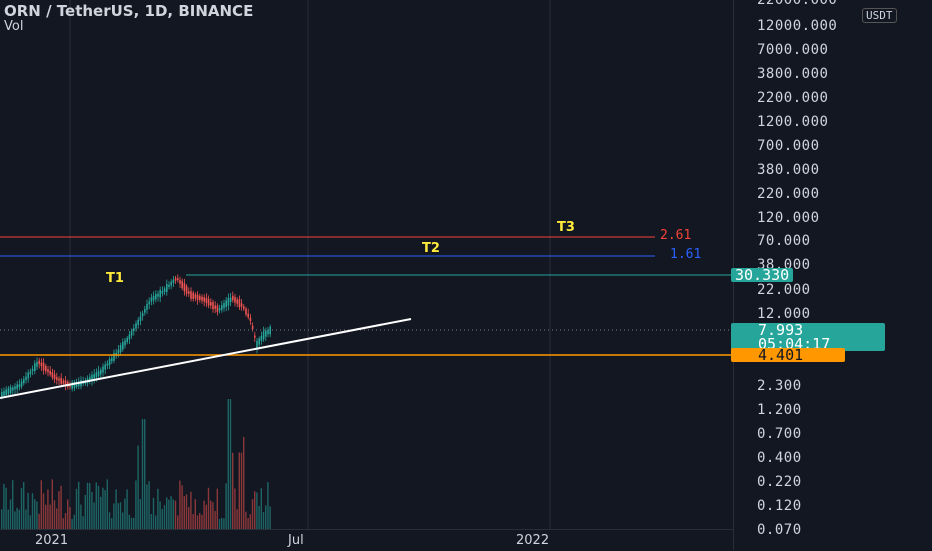 Image resolution: width=932 pixels, height=551 pixels. I want to click on support-price-value: 4.401, so click(781, 355).